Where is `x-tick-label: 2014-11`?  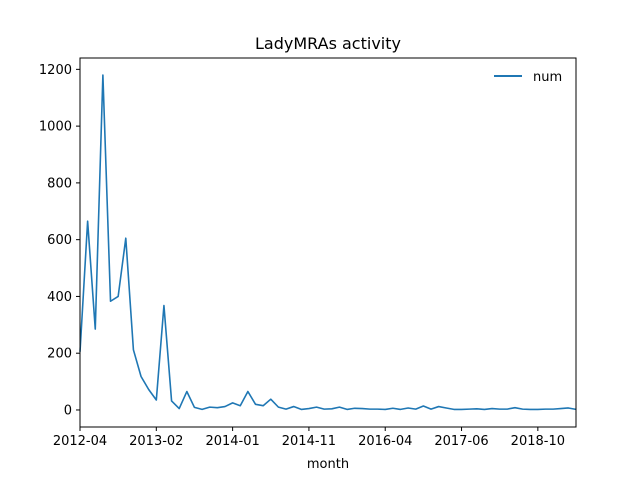
x-tick-label: 2014-11 is located at coordinates (309, 441).